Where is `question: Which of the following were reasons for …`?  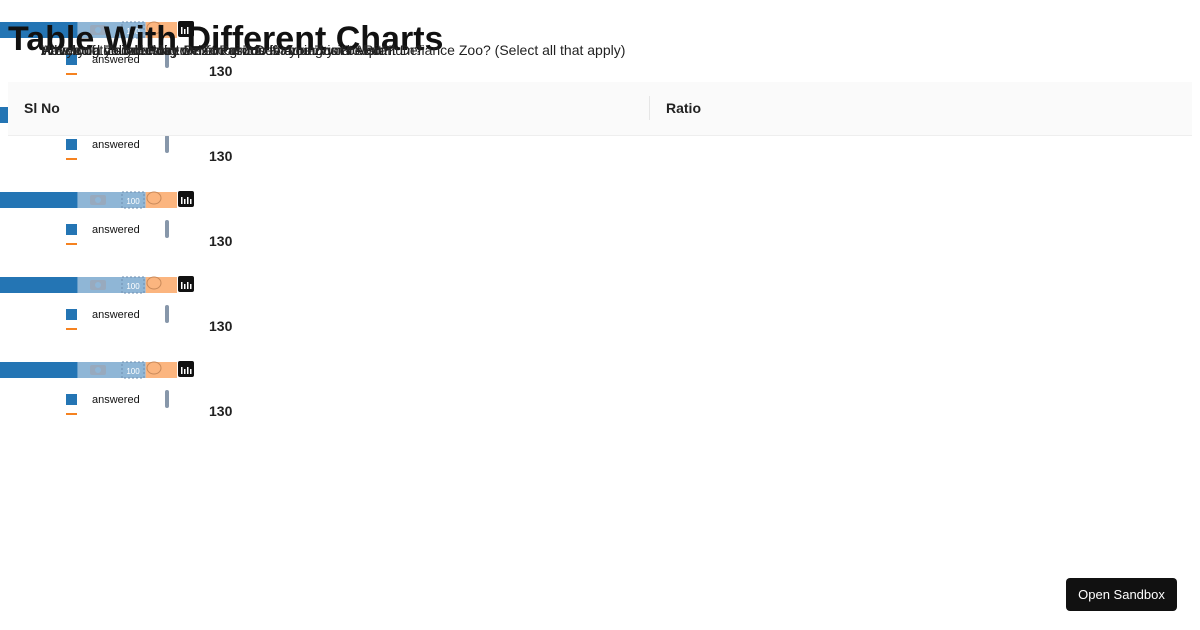 question: Which of the following were reasons for … is located at coordinates (333, 50).